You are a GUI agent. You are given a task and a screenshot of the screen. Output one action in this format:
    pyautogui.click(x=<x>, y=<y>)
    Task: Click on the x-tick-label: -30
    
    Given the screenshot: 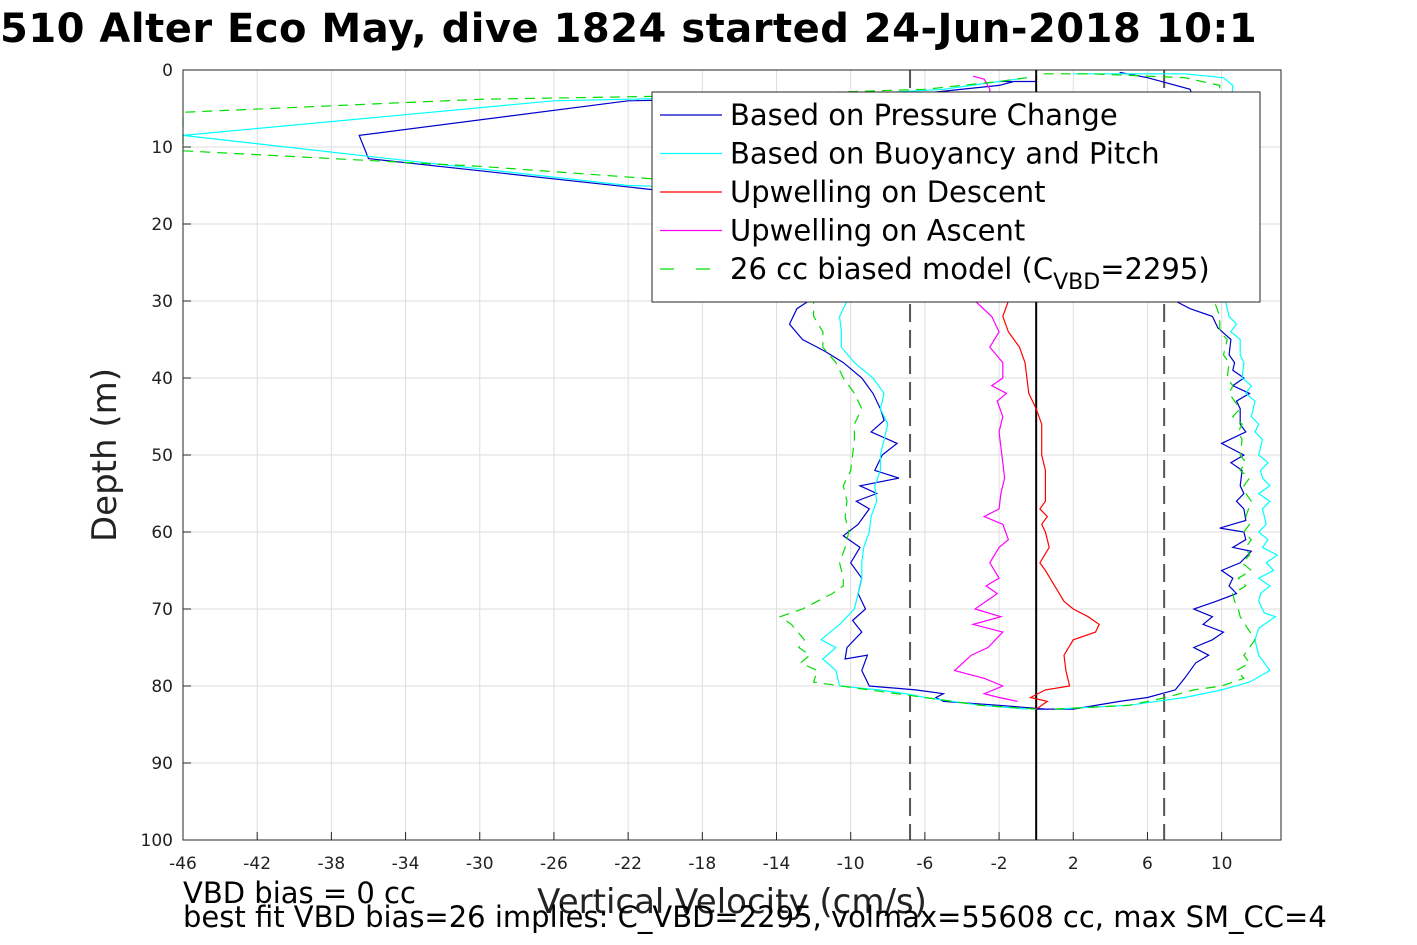 What is the action you would take?
    pyautogui.click(x=480, y=864)
    